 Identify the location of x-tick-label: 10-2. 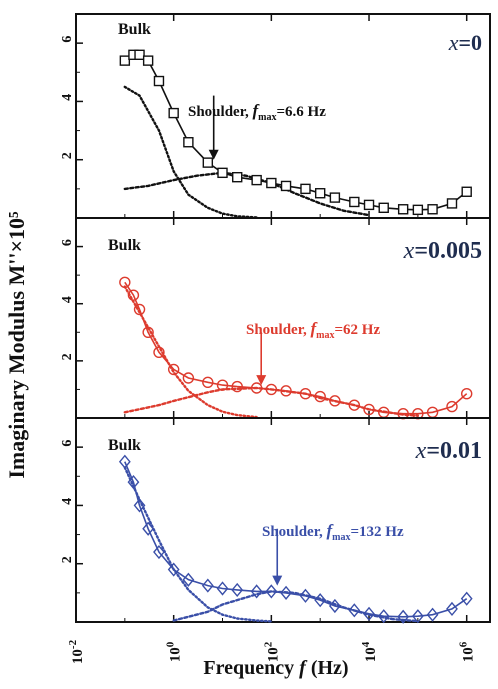
(76, 651).